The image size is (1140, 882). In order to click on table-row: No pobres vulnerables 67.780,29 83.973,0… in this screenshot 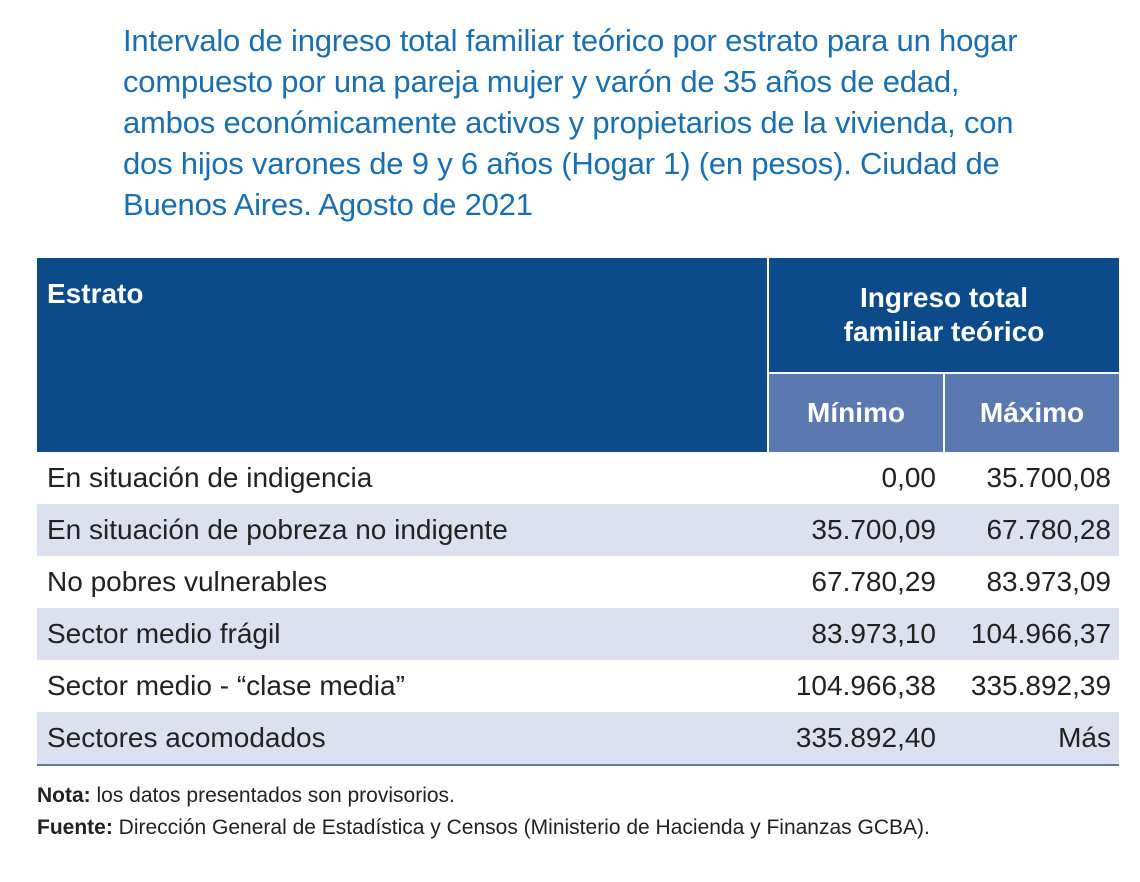, I will do `click(578, 582)`.